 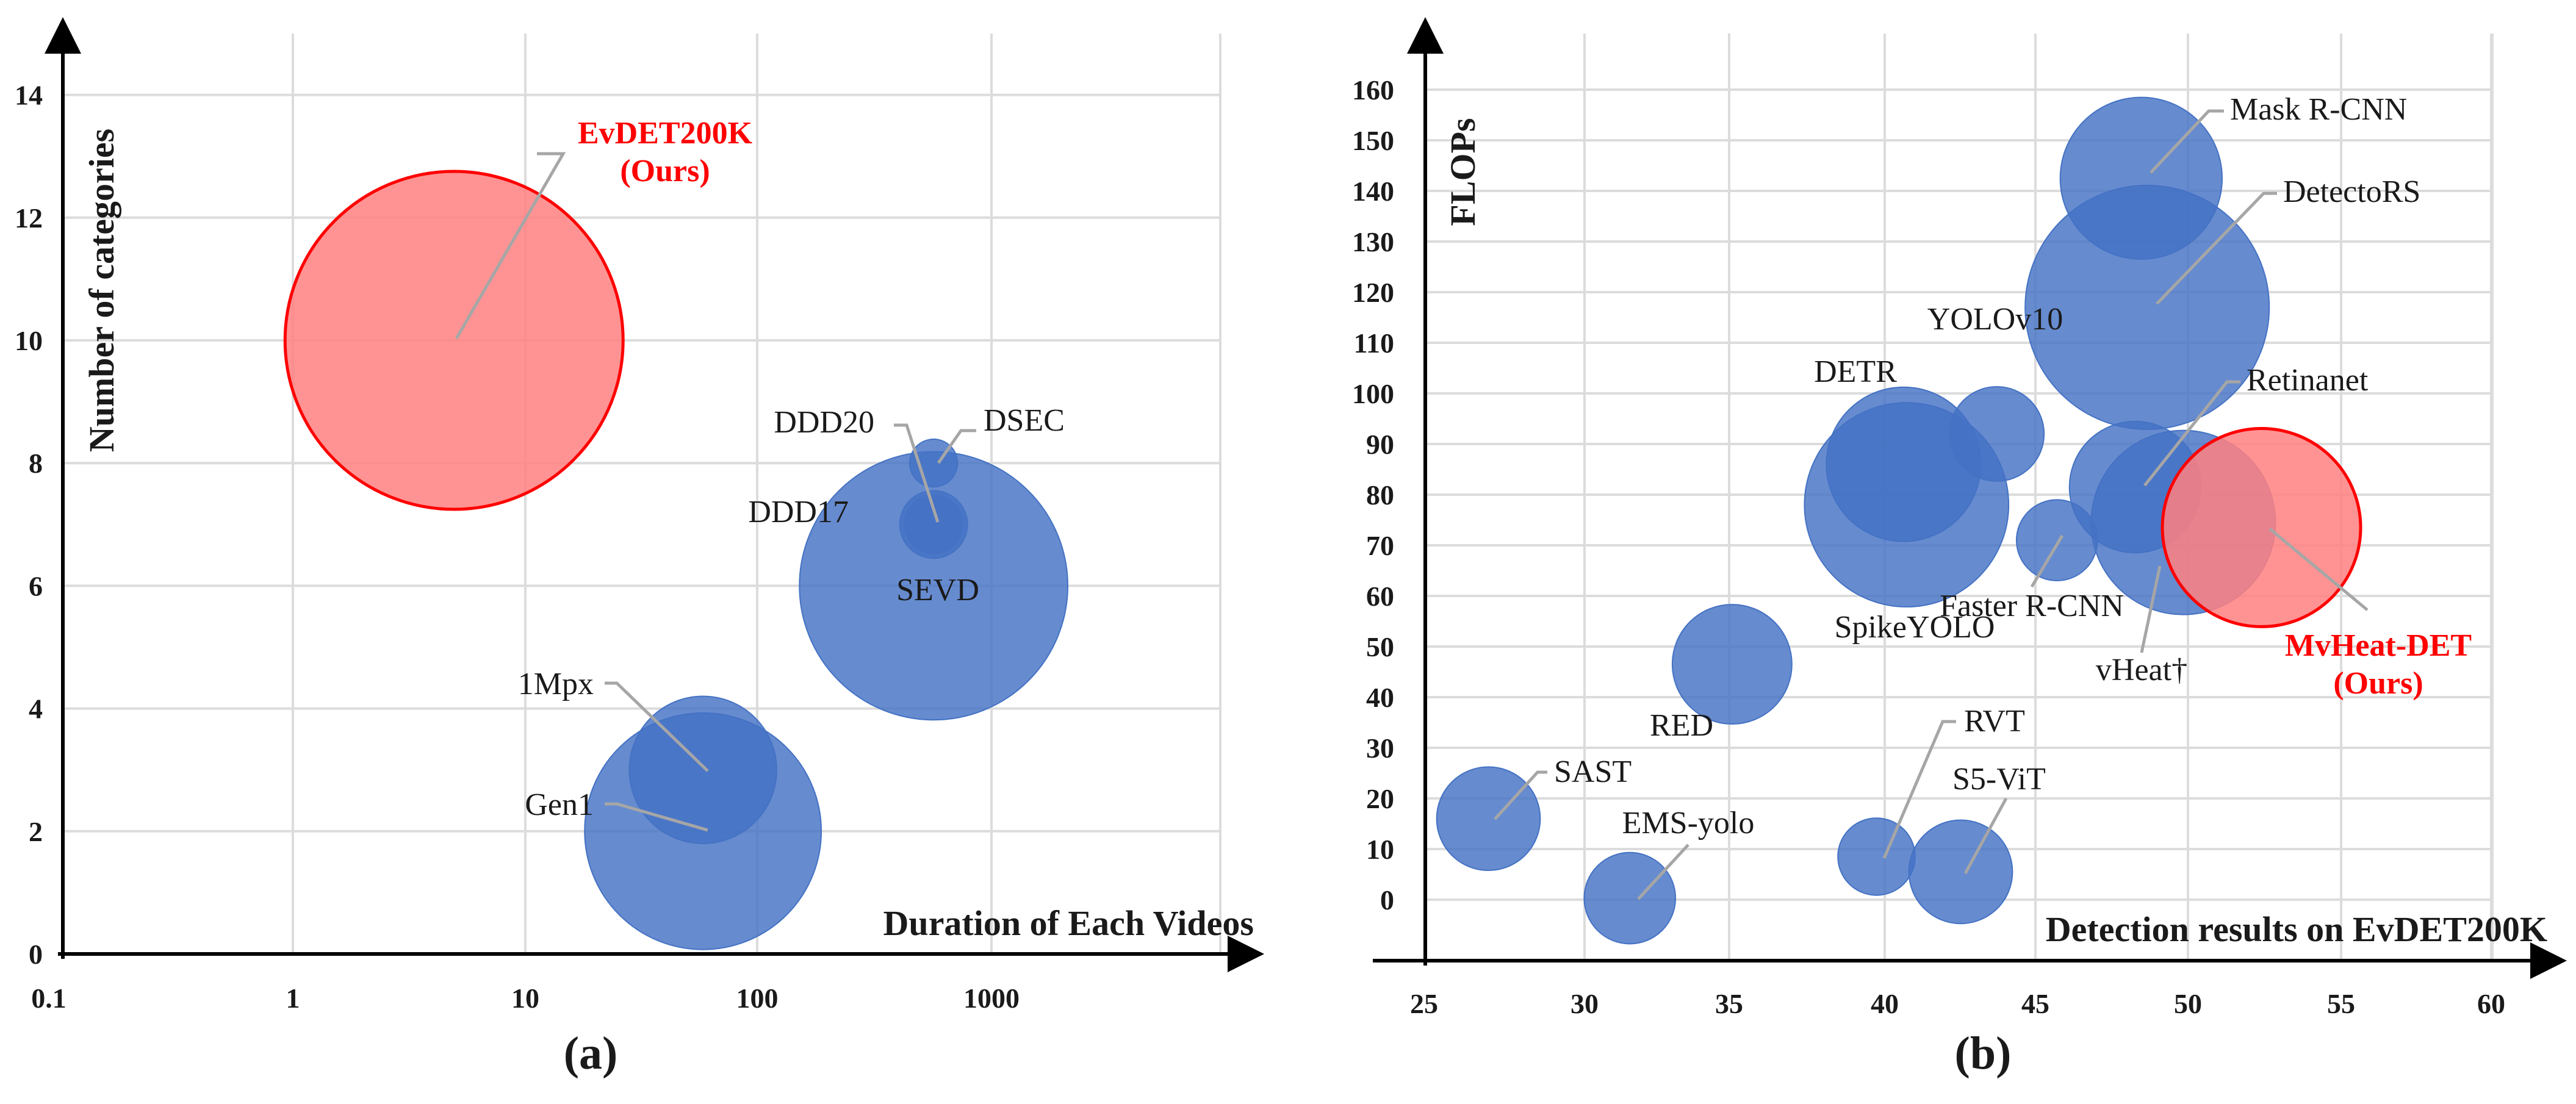 I want to click on chart-a-y-tick-label: 6, so click(x=36, y=586).